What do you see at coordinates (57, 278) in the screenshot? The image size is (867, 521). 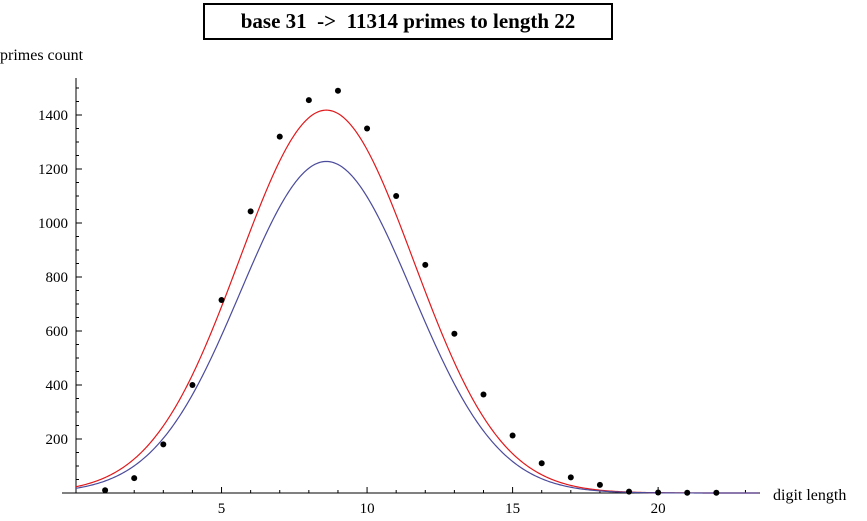 I see `y-tick-label: 800` at bounding box center [57, 278].